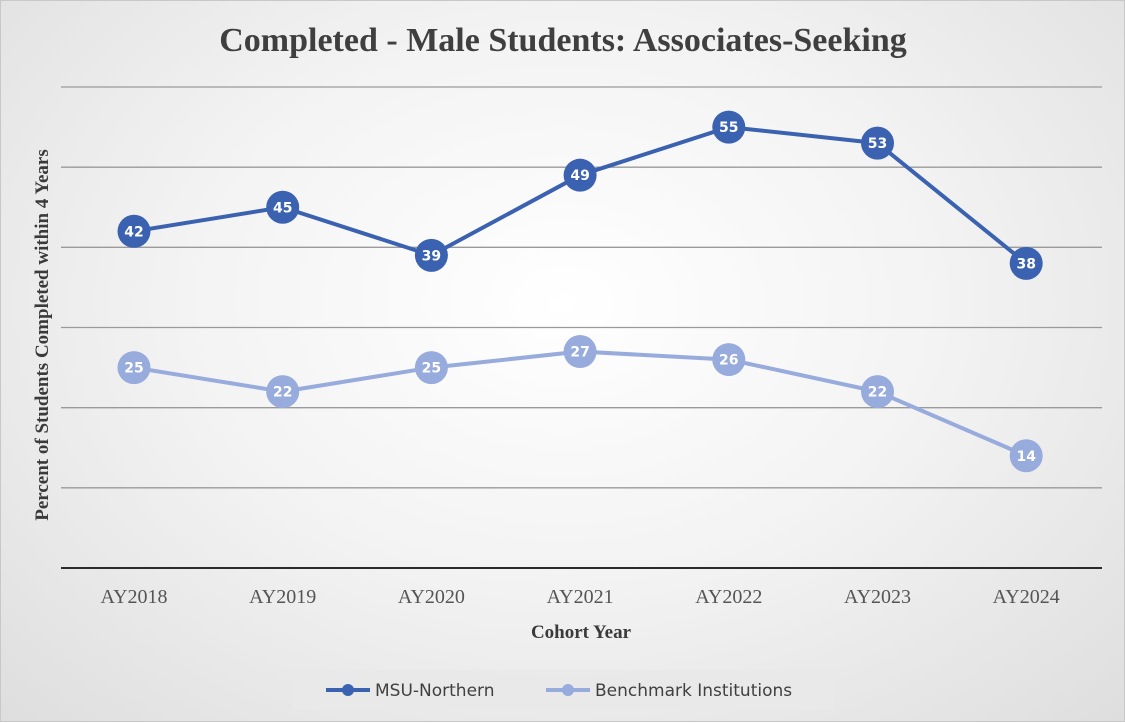 The image size is (1125, 723). I want to click on x-tick-label: AY2019, so click(282, 597).